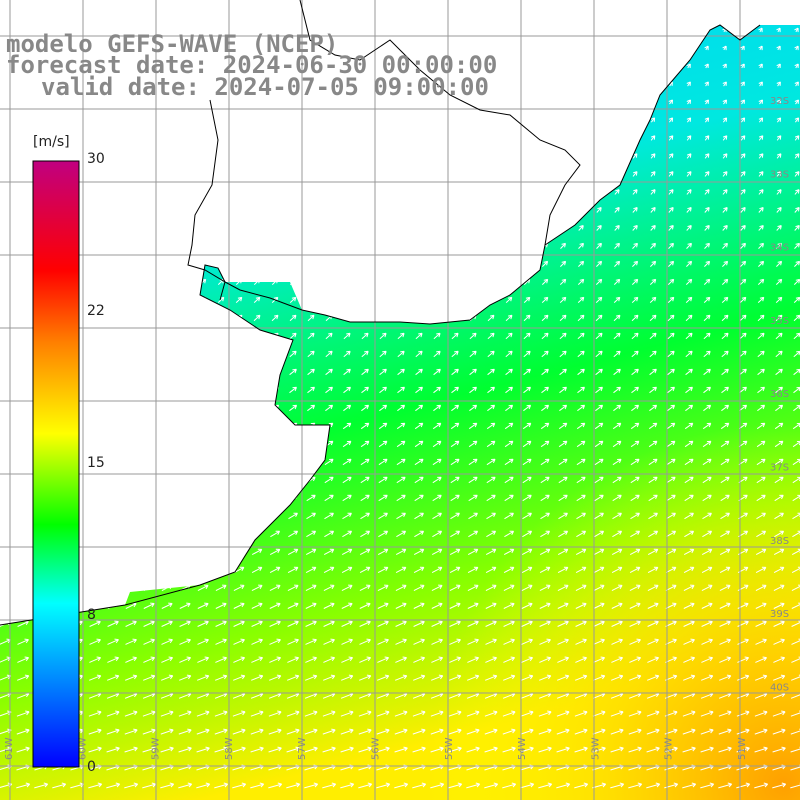  What do you see at coordinates (779, 541) in the screenshot?
I see `lat-label: 38S` at bounding box center [779, 541].